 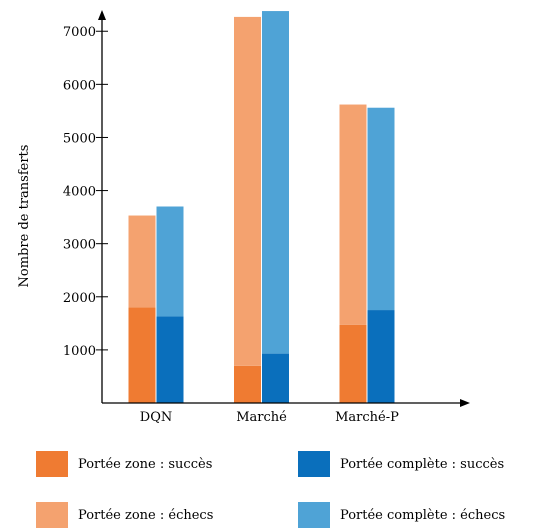 I want to click on y-tick-label: 2000, so click(x=79, y=298).